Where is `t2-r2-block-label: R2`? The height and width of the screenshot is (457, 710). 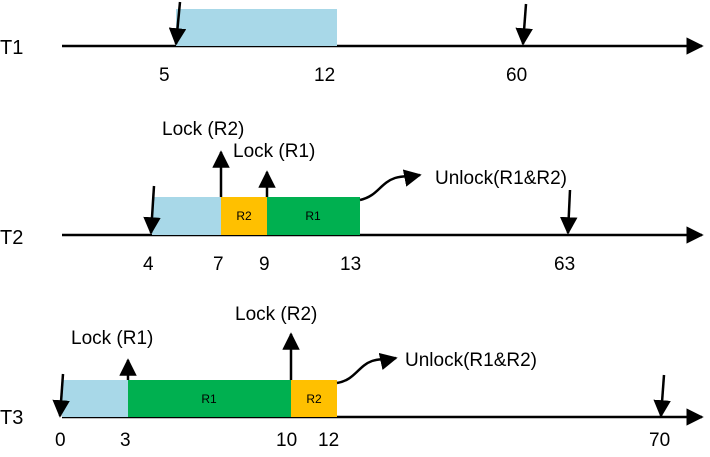
t2-r2-block-label: R2 is located at coordinates (244, 216).